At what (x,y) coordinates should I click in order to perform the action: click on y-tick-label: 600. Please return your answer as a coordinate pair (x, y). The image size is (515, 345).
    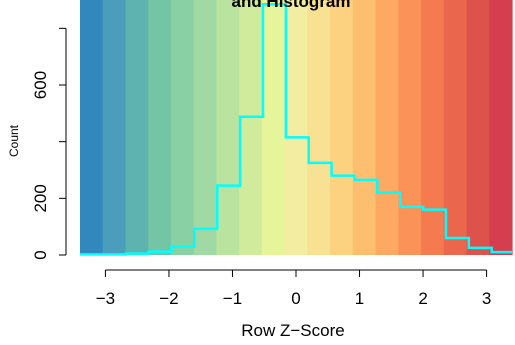
    Looking at the image, I should click on (40, 85).